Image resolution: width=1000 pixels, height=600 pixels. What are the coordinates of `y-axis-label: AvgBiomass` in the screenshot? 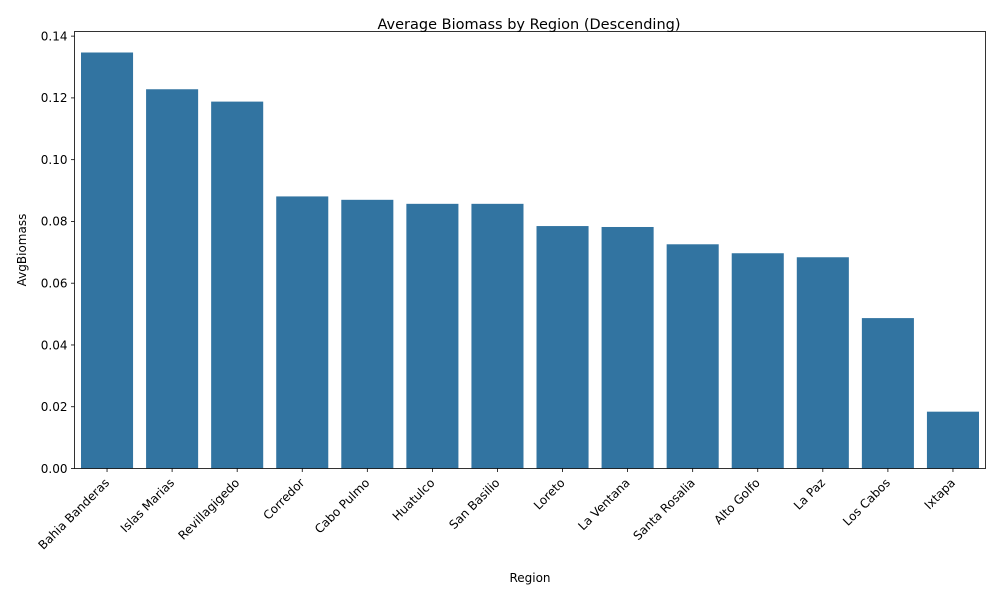 It's located at (22, 250).